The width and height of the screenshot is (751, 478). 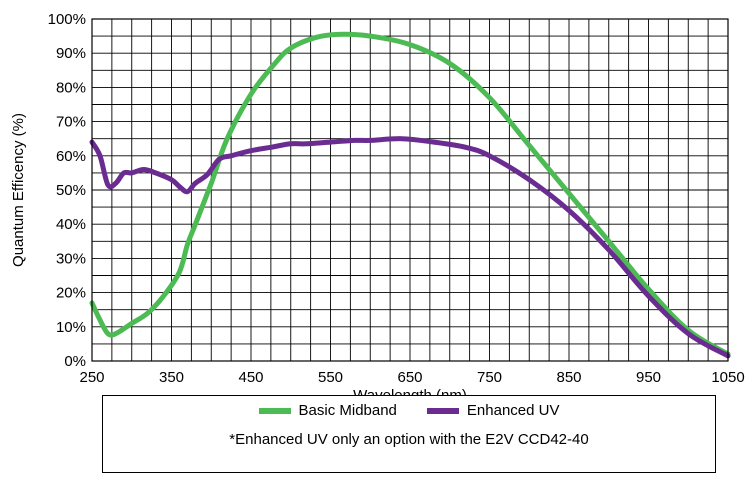 I want to click on y-tick-label: 70%, so click(x=71, y=122).